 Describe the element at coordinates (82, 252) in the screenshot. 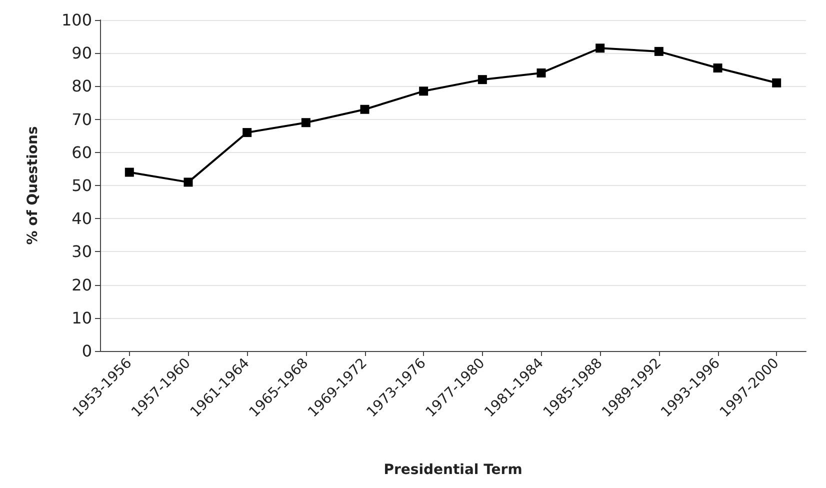

I see `y-tick-label: 30` at that location.